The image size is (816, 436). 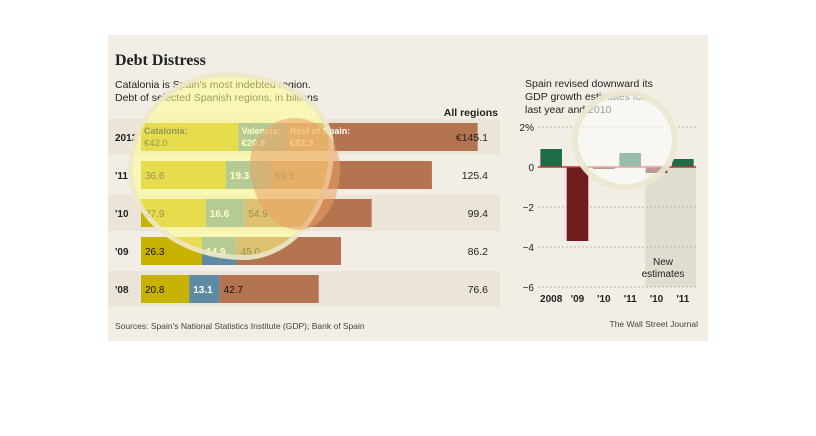 I want to click on gdp-title-line-1: Spain revised downward its, so click(x=589, y=84).